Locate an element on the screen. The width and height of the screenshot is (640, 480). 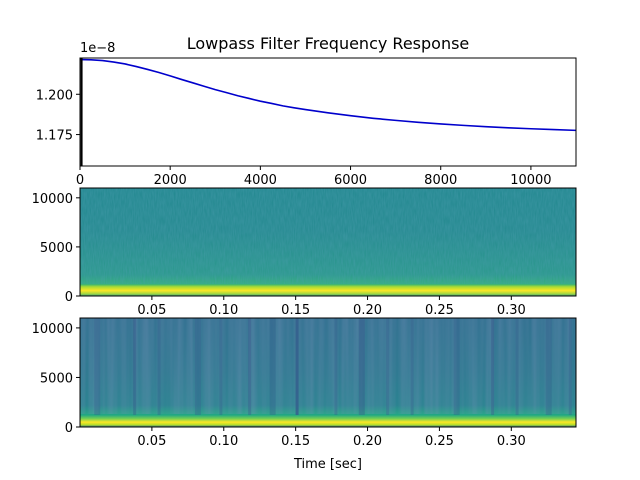
chart-title: Lowpass Filter Frequency Response is located at coordinates (328, 43).